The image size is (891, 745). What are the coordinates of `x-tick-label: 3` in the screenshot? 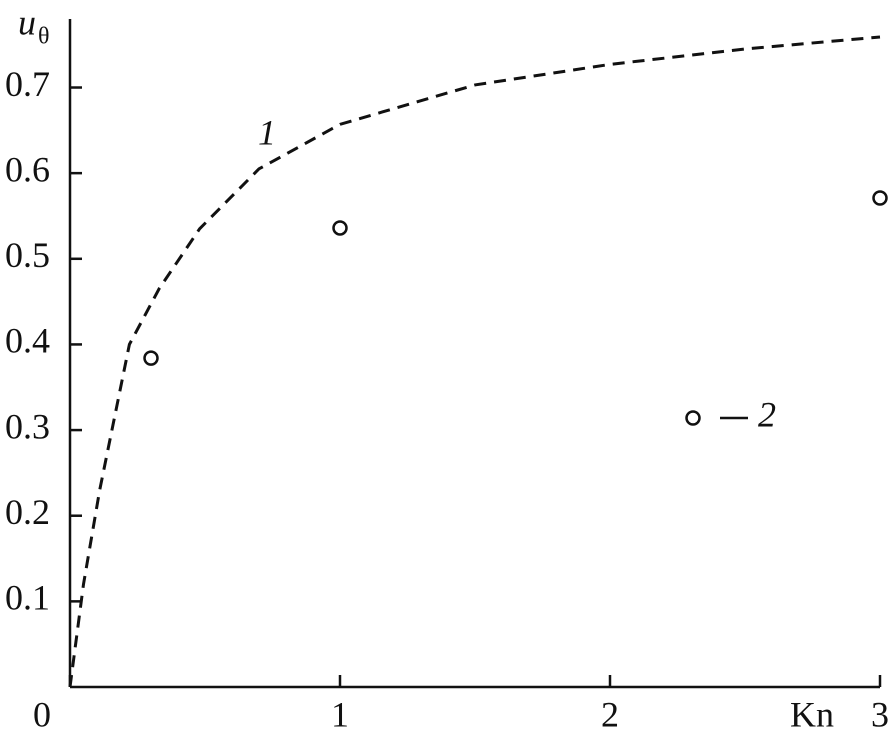 It's located at (880, 714).